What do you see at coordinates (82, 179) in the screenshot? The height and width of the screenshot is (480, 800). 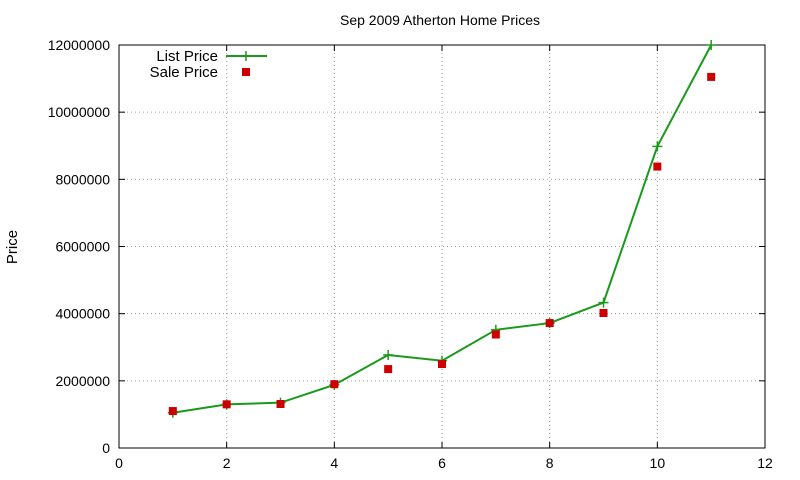 I see `y-tick-label: 8000000` at bounding box center [82, 179].